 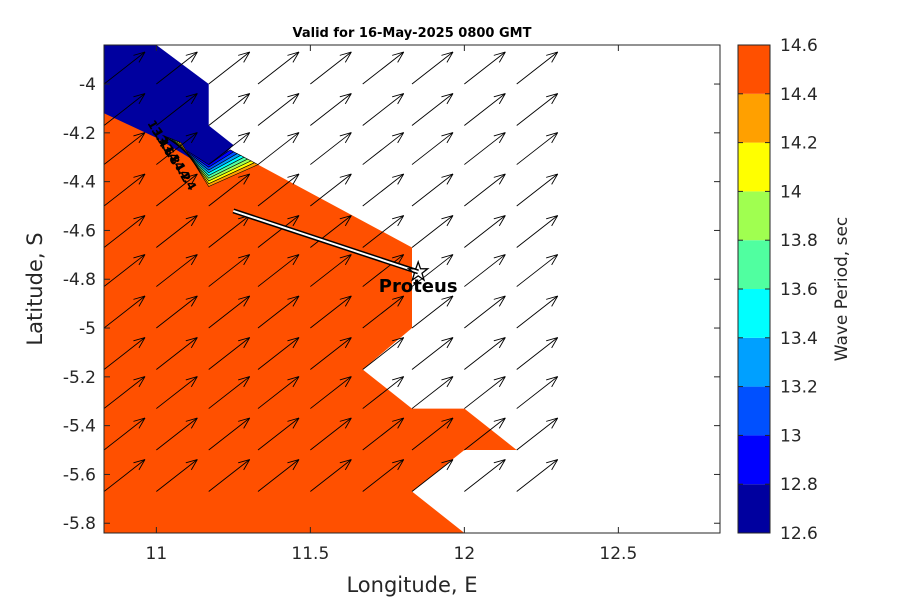 What do you see at coordinates (799, 144) in the screenshot?
I see `colorbar-tick-label: 14.2` at bounding box center [799, 144].